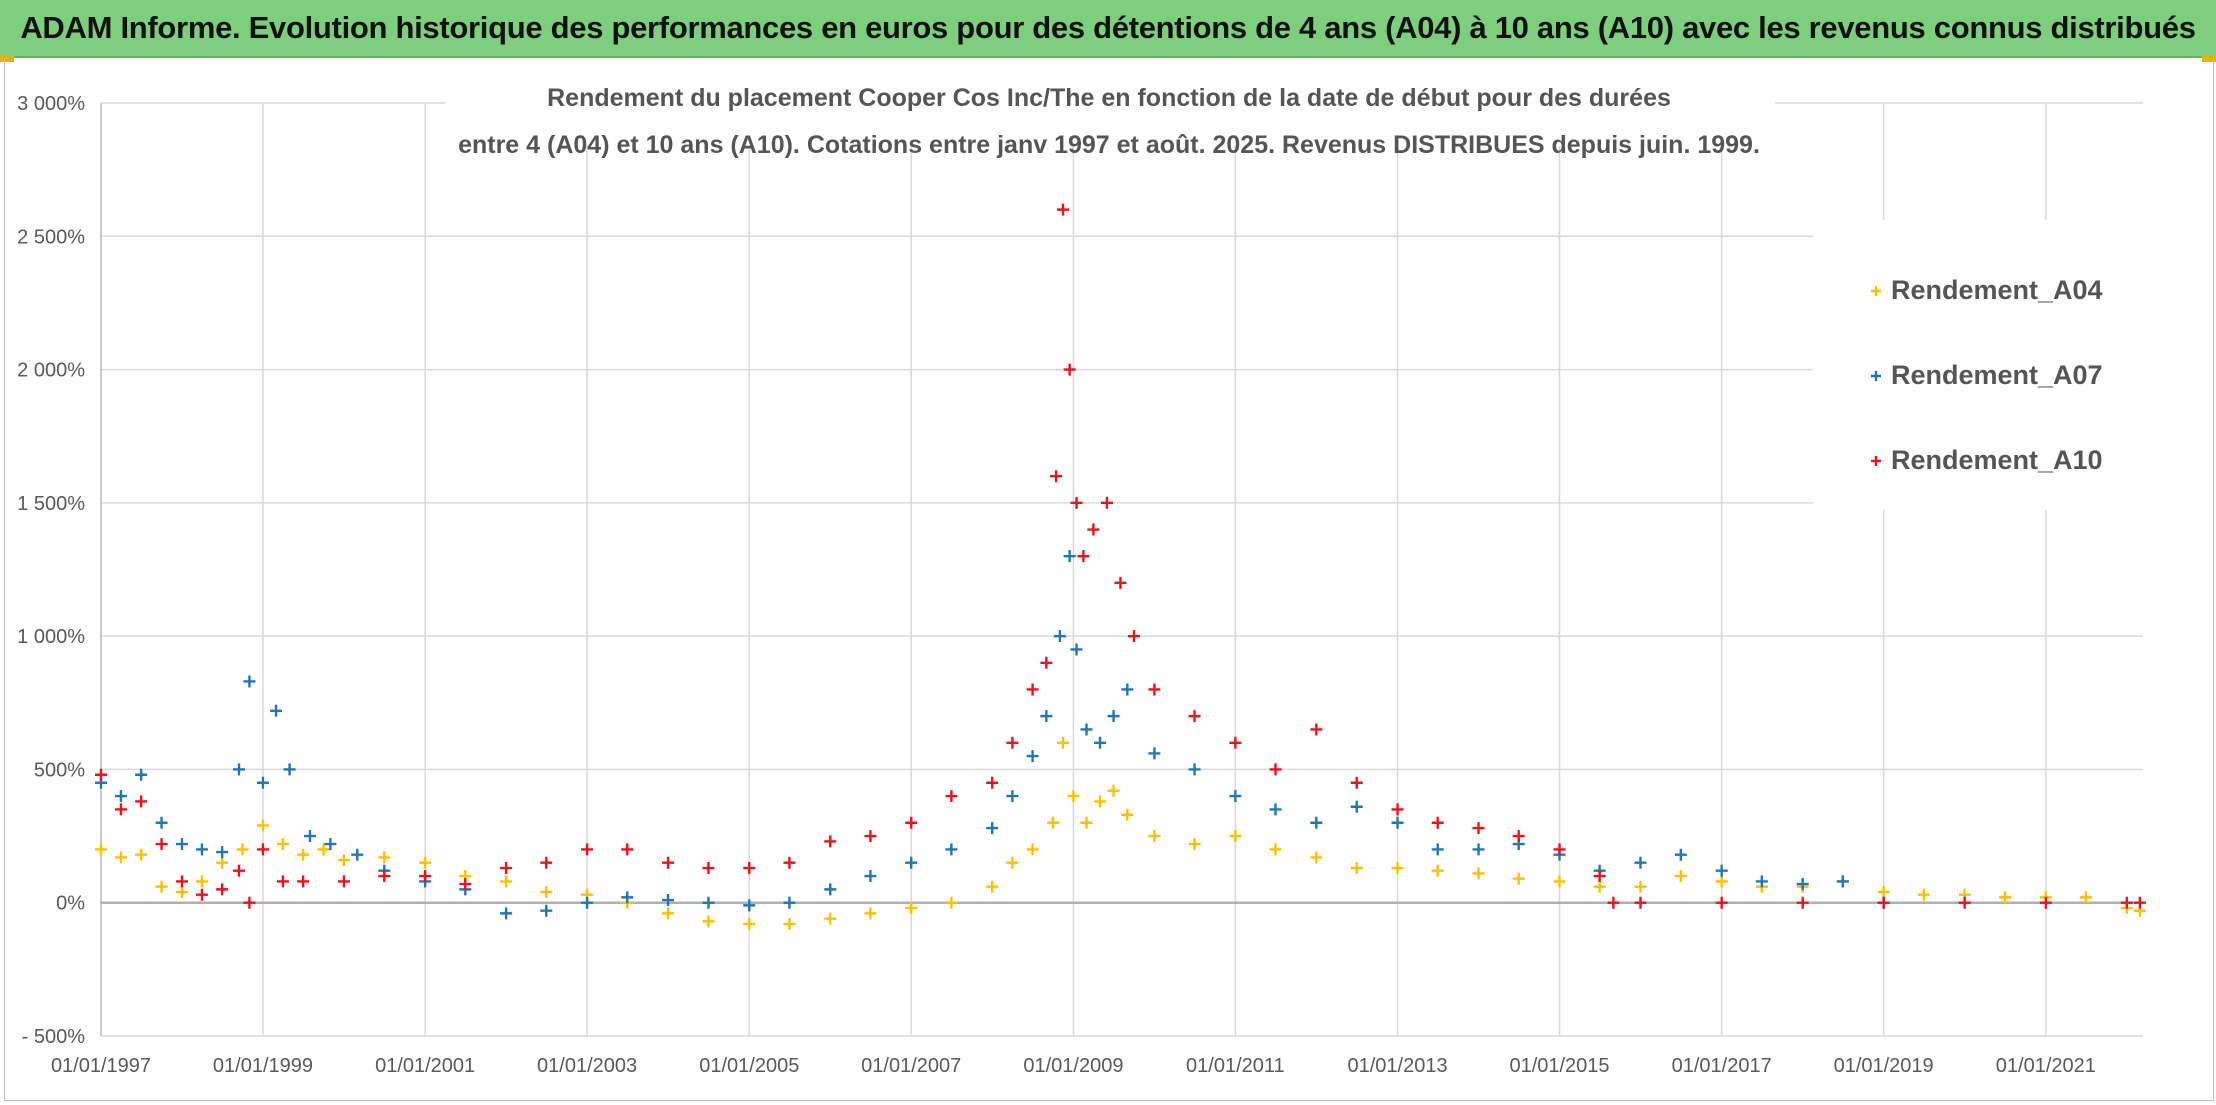  What do you see at coordinates (51, 637) in the screenshot?
I see `y-tick-label: 1 000%` at bounding box center [51, 637].